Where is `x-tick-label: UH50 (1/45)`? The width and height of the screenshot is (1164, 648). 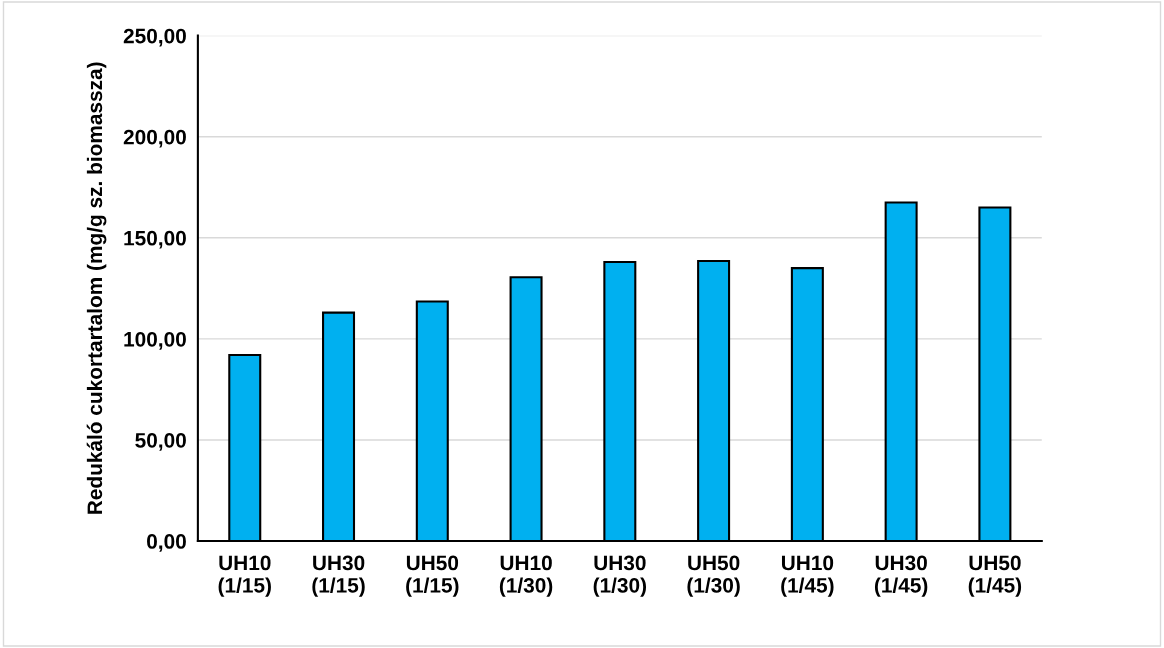 x-tick-label: UH50 (1/45) is located at coordinates (995, 576).